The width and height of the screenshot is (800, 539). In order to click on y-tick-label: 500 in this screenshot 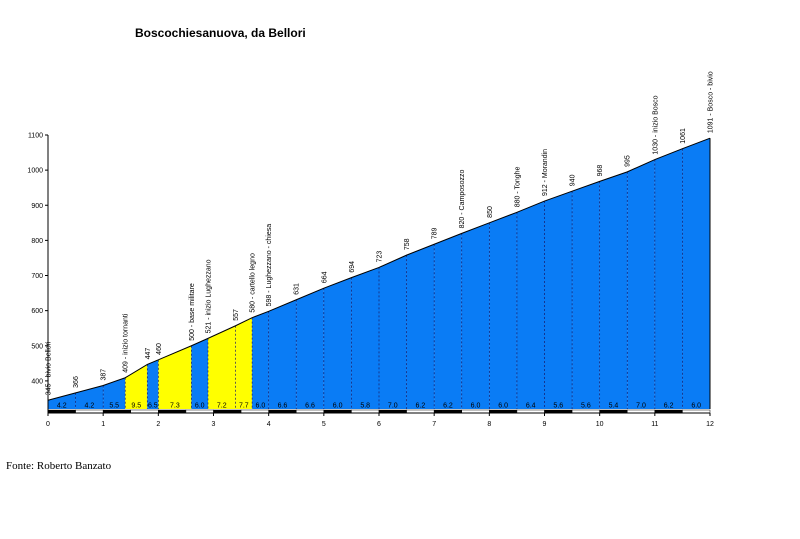, I will do `click(37, 346)`.